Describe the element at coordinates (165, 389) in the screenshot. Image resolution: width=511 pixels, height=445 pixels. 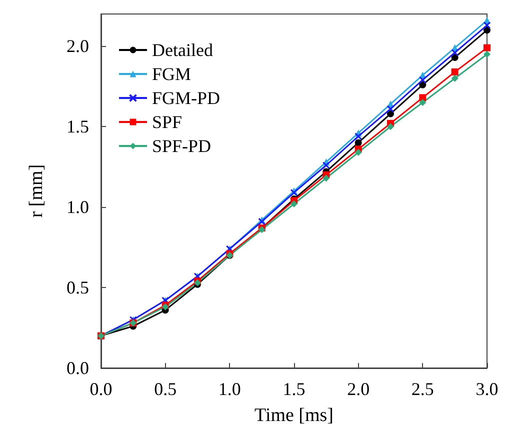
I see `x-tick-label: 0.5` at that location.